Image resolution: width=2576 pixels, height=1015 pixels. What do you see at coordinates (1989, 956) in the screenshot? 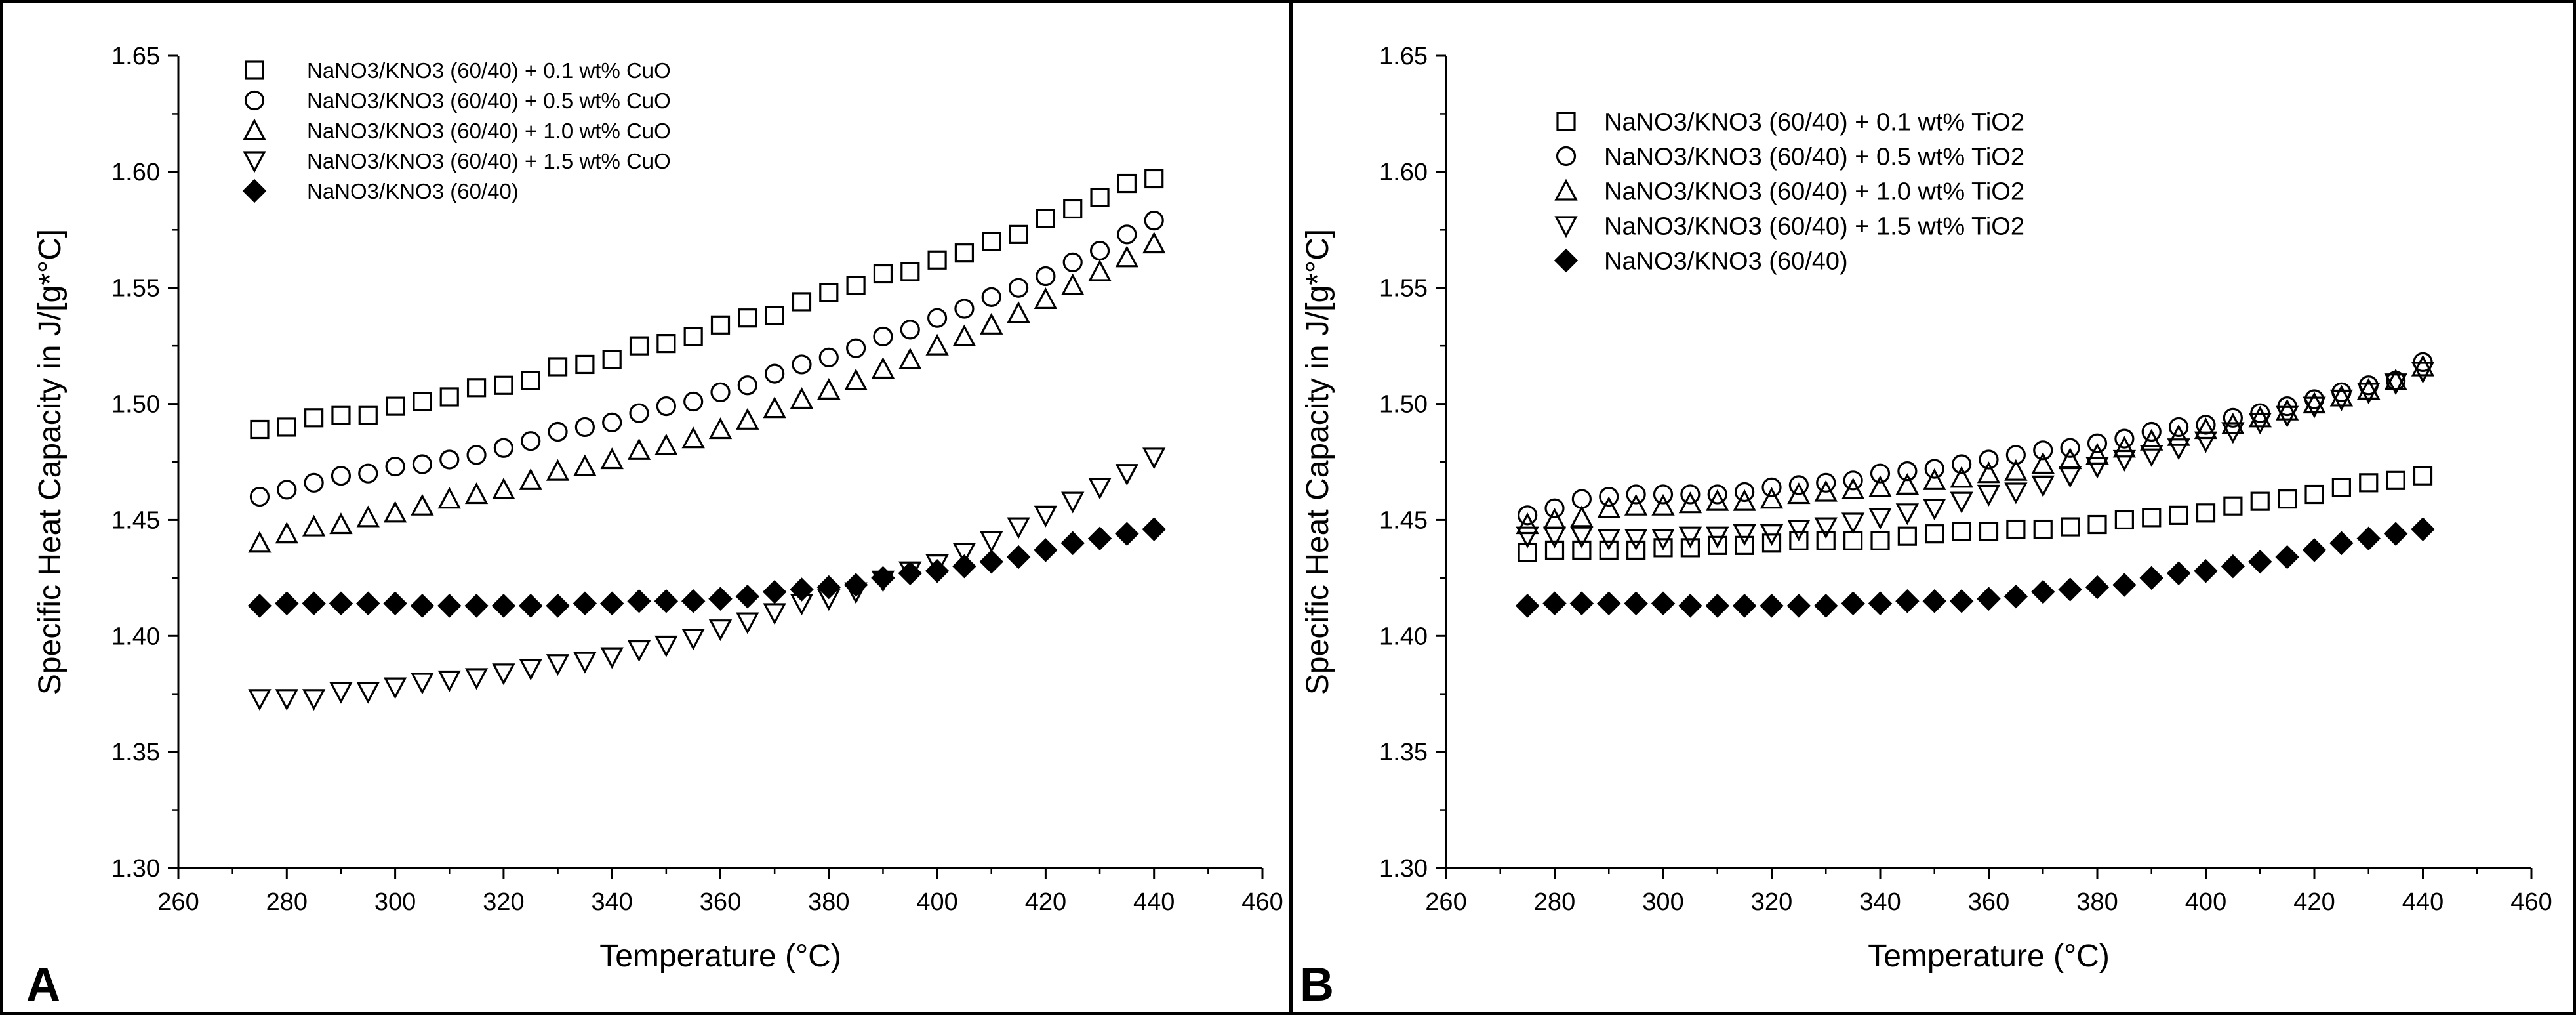
I see `panel-b-x-axis-label: Temperature (°C)` at bounding box center [1989, 956].